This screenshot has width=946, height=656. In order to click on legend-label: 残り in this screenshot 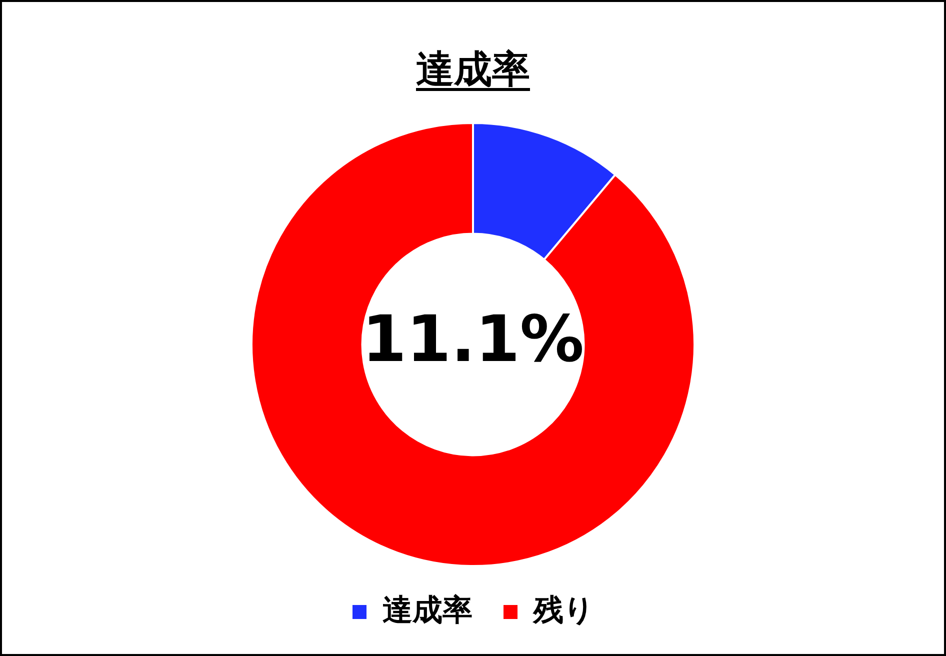, I will do `click(563, 610)`.